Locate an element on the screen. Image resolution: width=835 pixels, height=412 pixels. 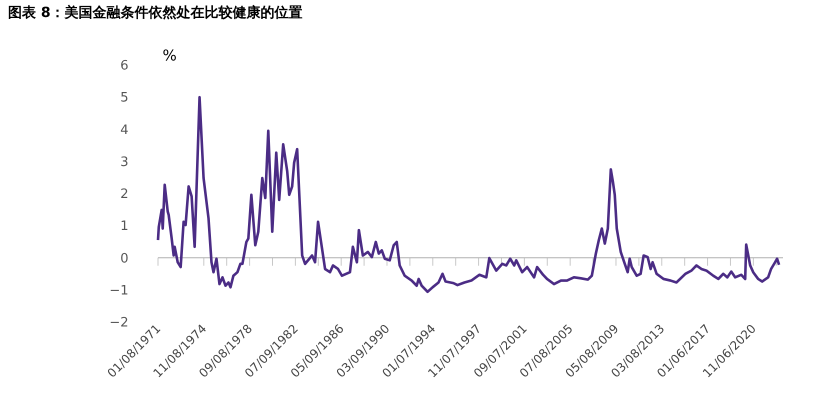
y-axis-title: % is located at coordinates (169, 55).